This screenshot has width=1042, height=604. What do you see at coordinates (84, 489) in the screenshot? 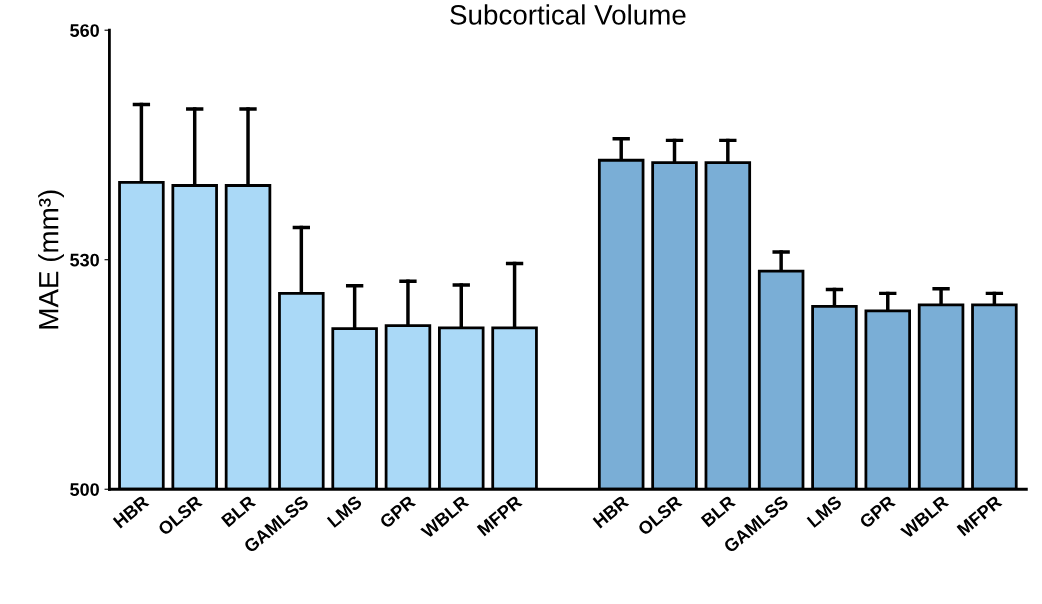
I see `y-tick-label: 500` at bounding box center [84, 489].